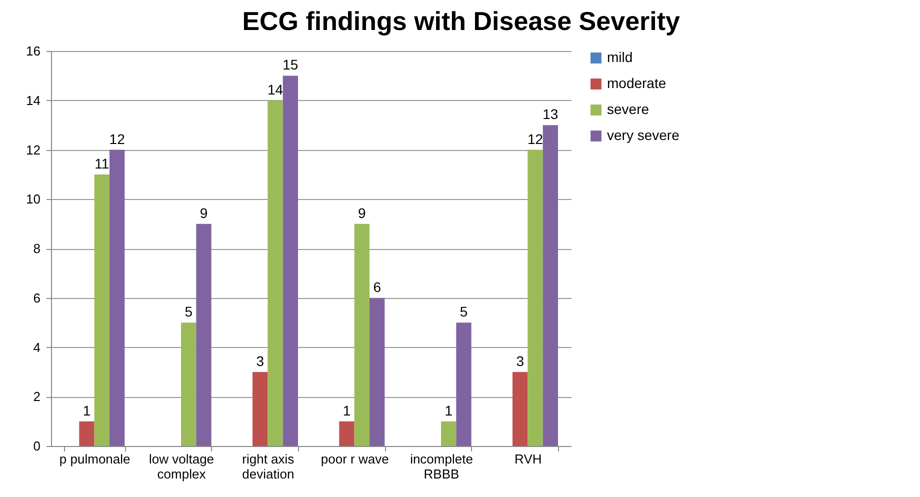 The width and height of the screenshot is (920, 497). I want to click on data-label: 11, so click(102, 163).